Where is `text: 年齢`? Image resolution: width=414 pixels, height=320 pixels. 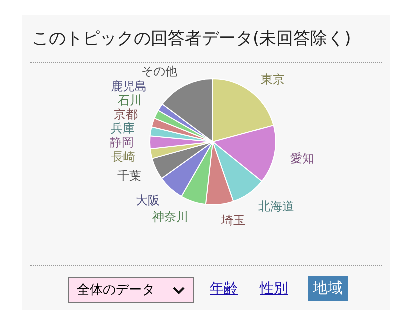
text: 年齢 is located at coordinates (224, 289).